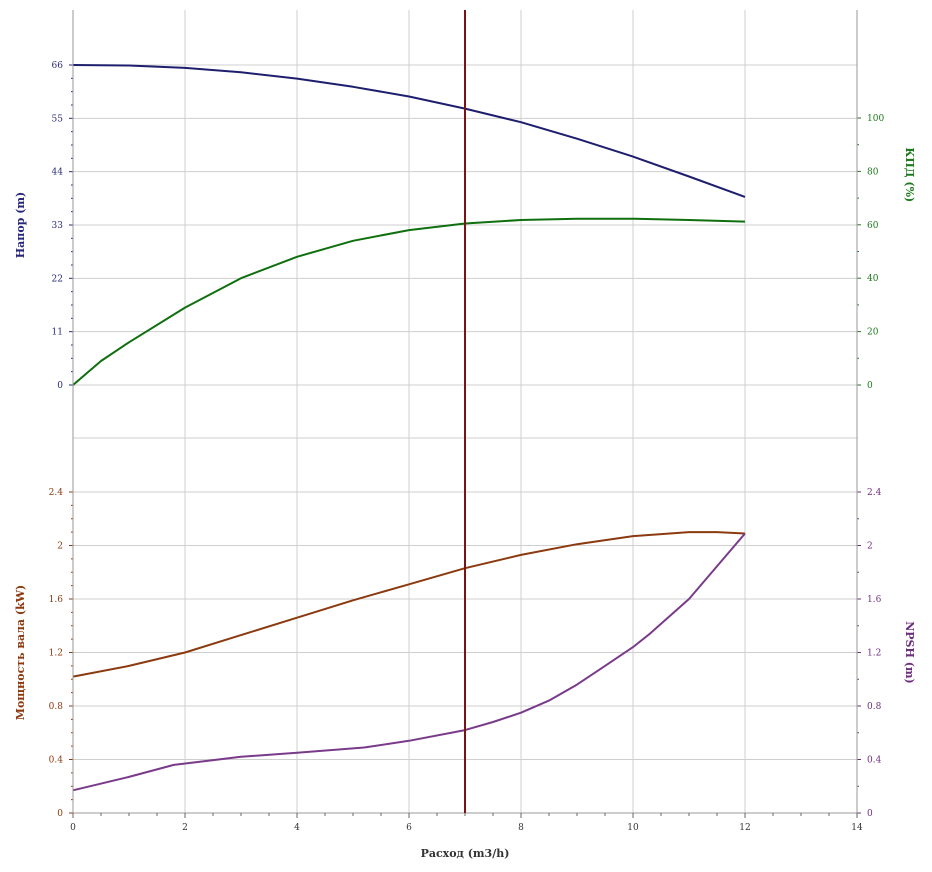  I want to click on x-axis-title: Расход (m3/h), so click(465, 853).